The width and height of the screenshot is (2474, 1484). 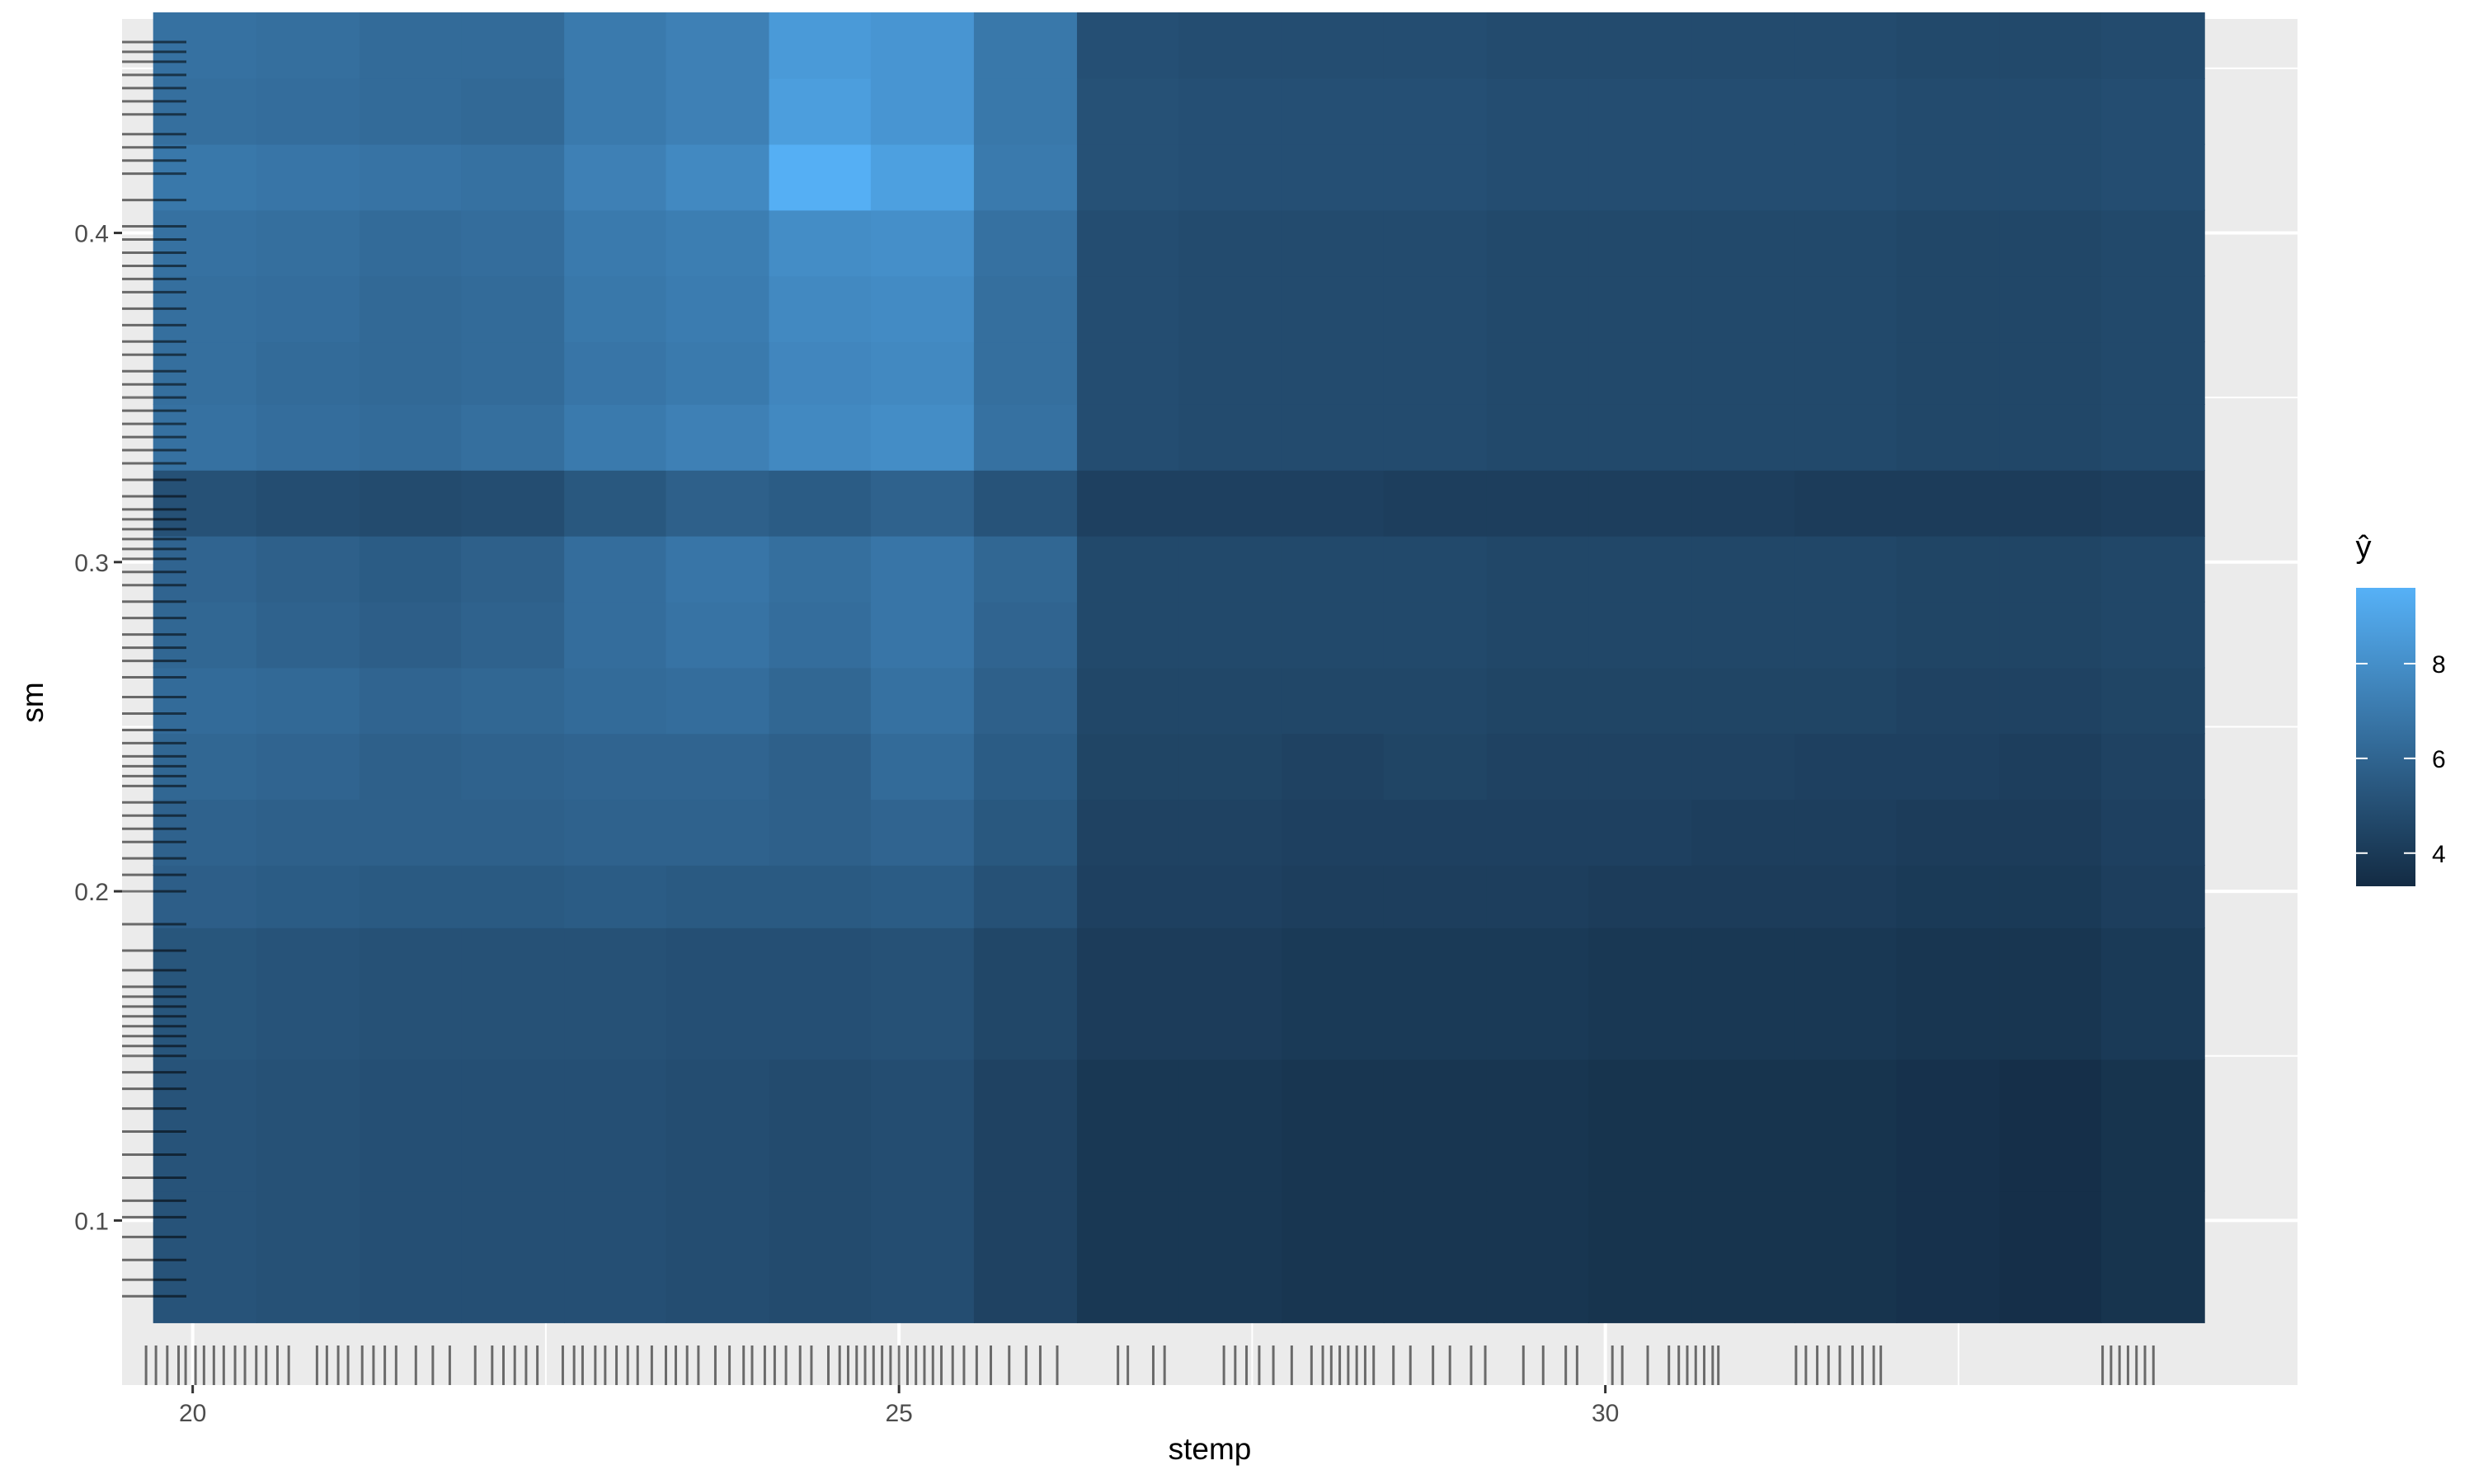 What do you see at coordinates (32, 702) in the screenshot?
I see `y-axis-title: sm` at bounding box center [32, 702].